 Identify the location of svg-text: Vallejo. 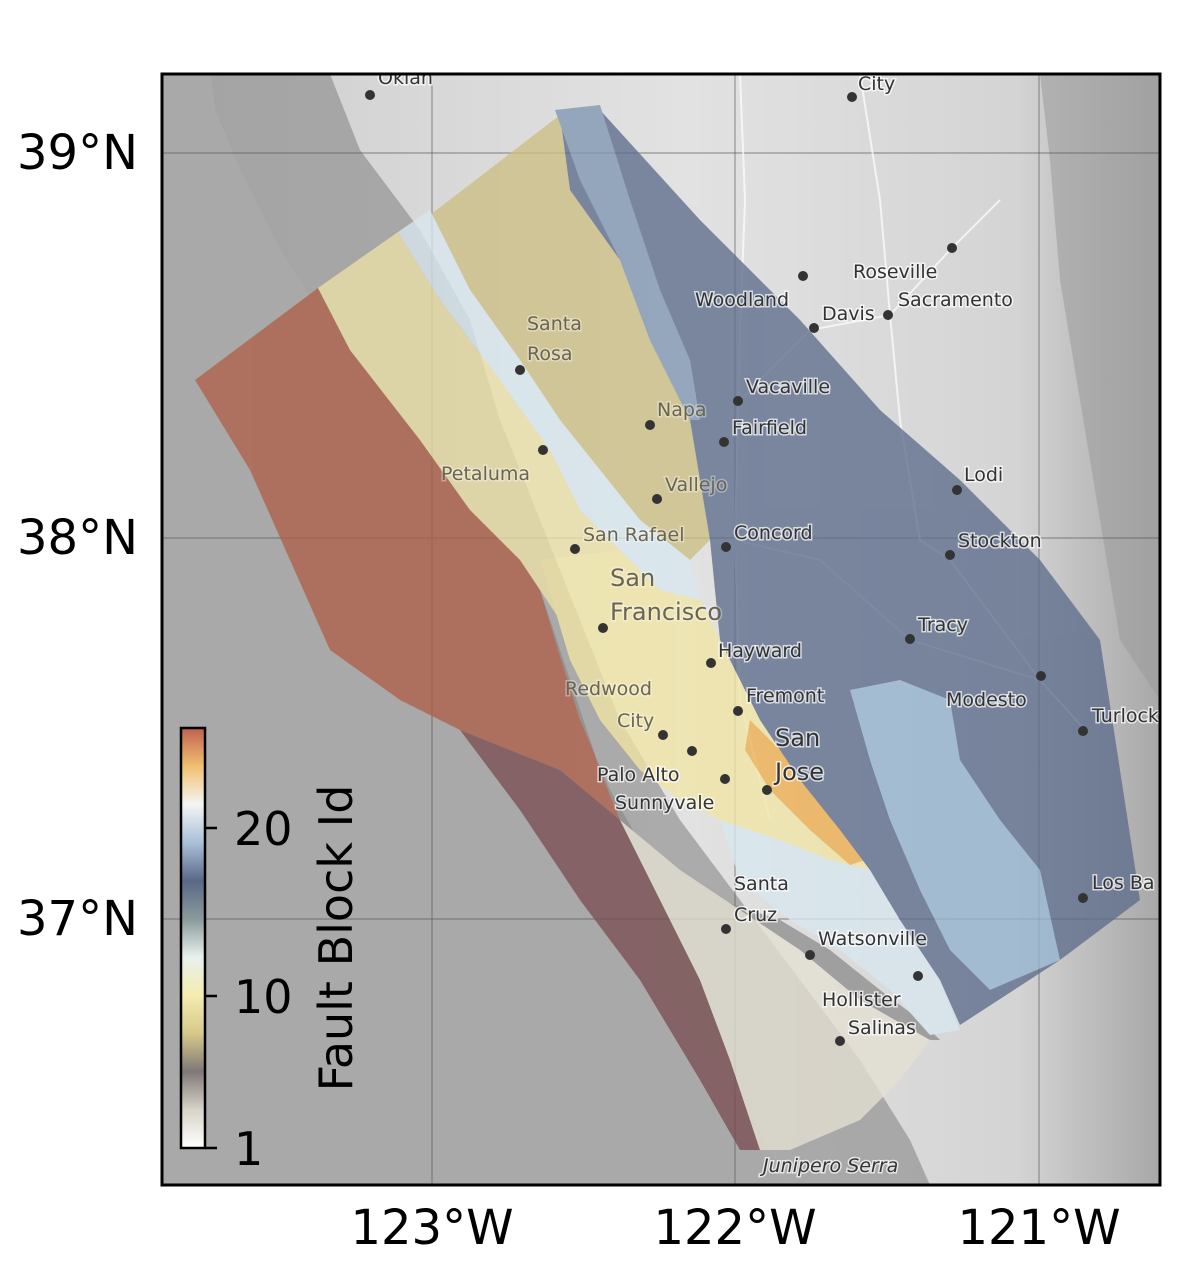
(696, 485).